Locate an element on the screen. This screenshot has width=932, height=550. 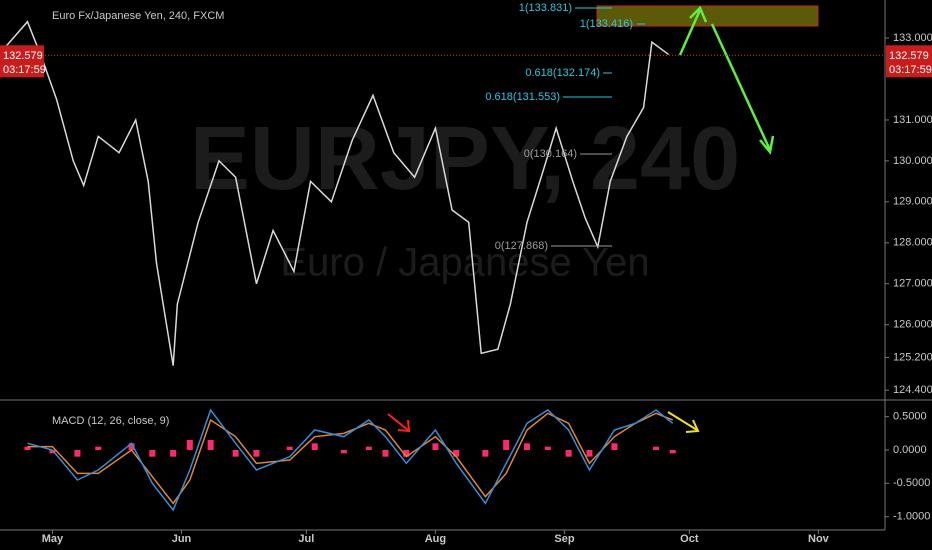
fib-label: 1(133.416) is located at coordinates (606, 24).